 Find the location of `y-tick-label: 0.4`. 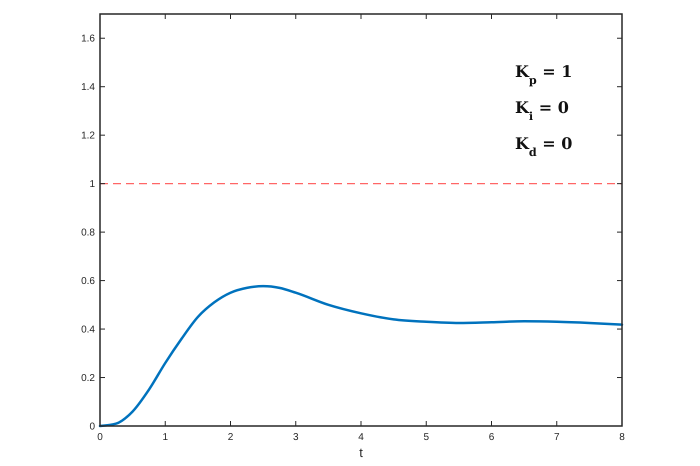

y-tick-label: 0.4 is located at coordinates (88, 330).